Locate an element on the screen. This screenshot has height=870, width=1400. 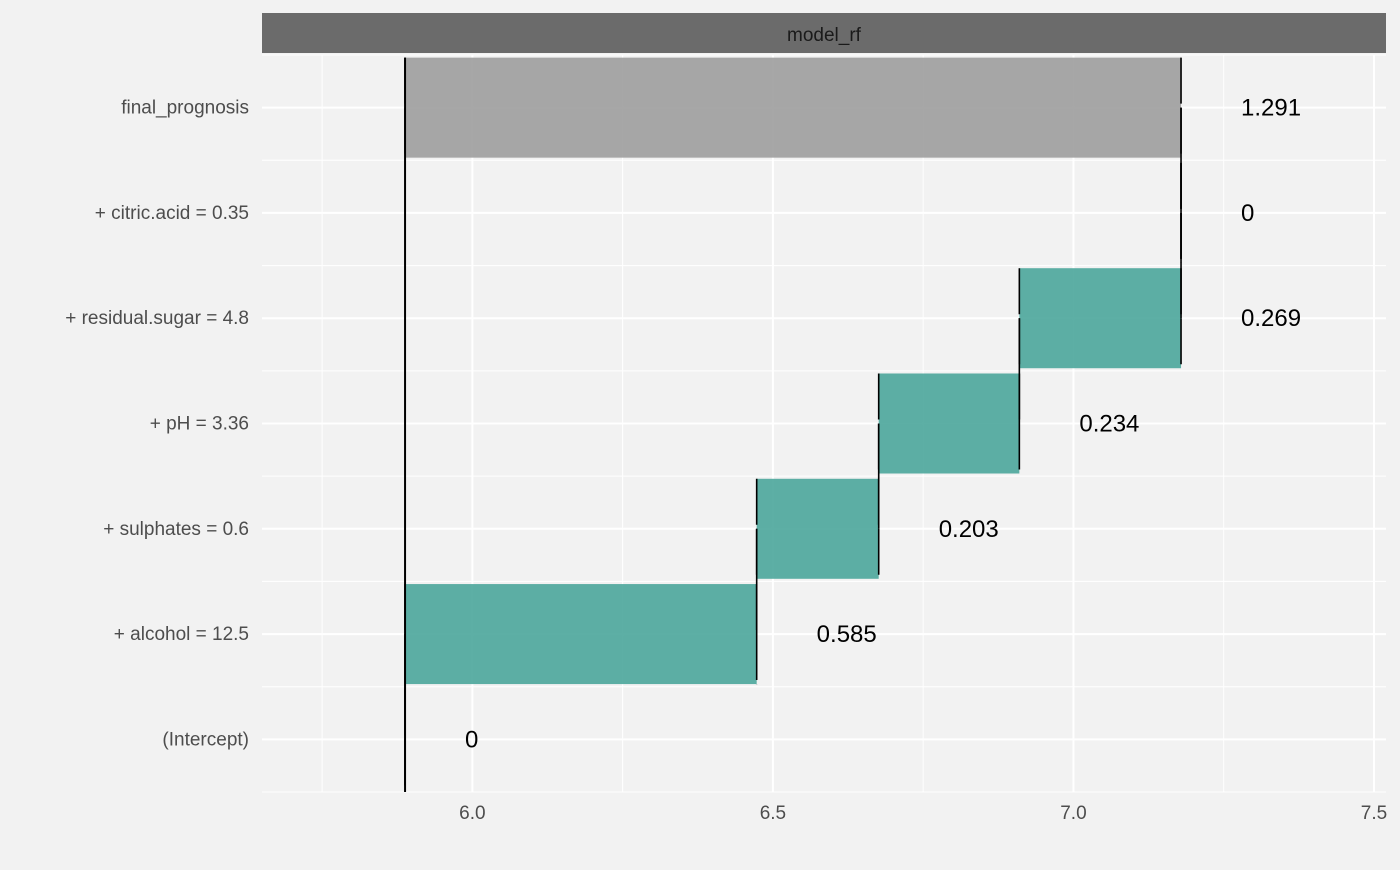
x-tick-label: 7.5 is located at coordinates (1374, 813).